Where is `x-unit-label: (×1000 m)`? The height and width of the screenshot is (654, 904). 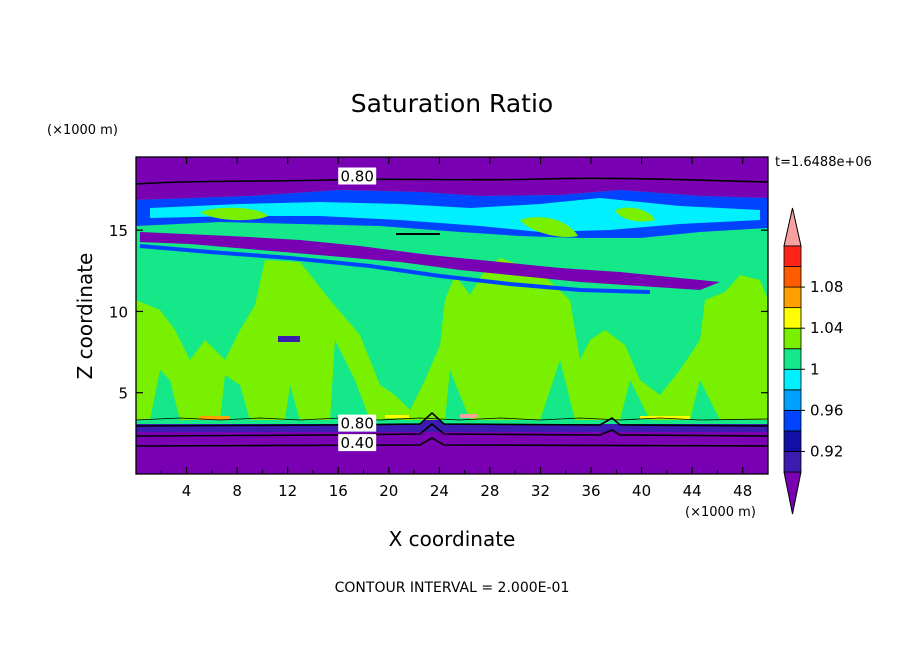
x-unit-label: (×1000 m) is located at coordinates (720, 512).